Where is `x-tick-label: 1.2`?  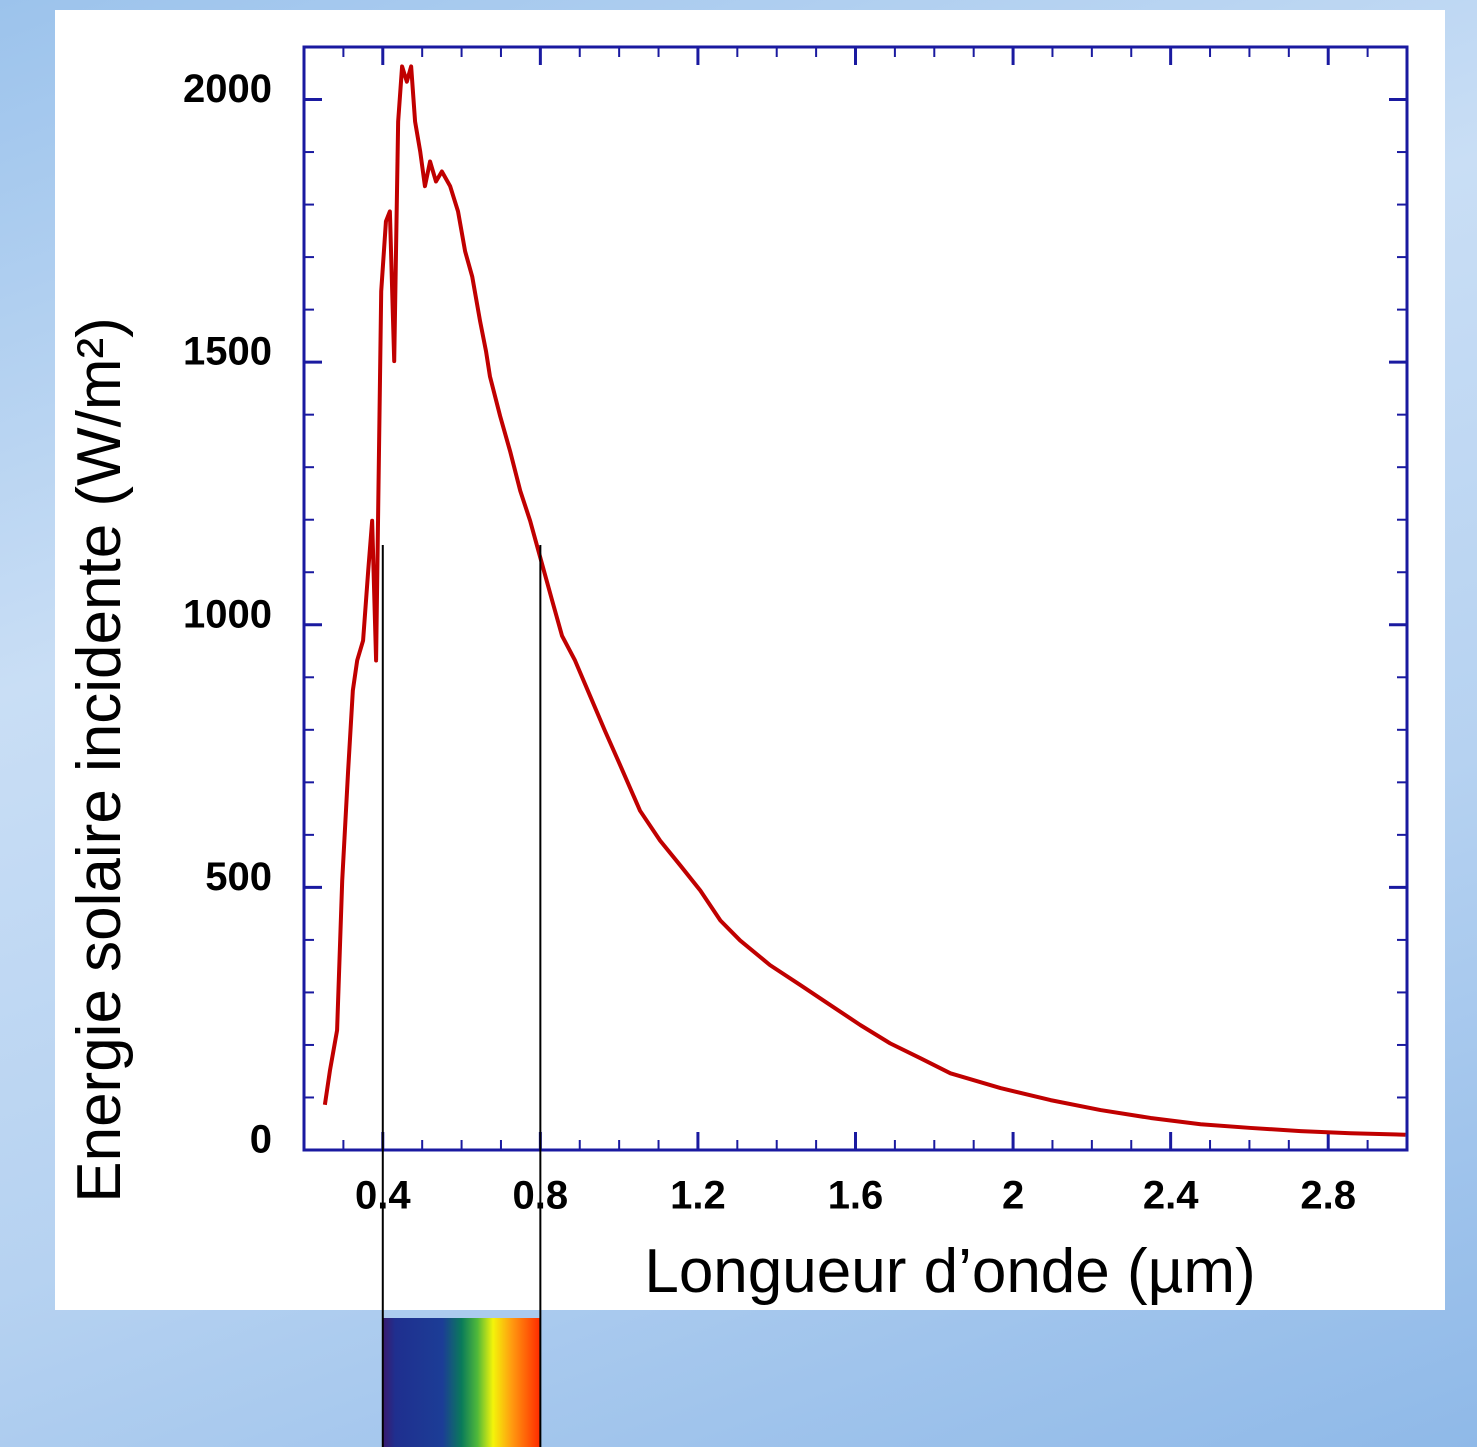 x-tick-label: 1.2 is located at coordinates (698, 1196).